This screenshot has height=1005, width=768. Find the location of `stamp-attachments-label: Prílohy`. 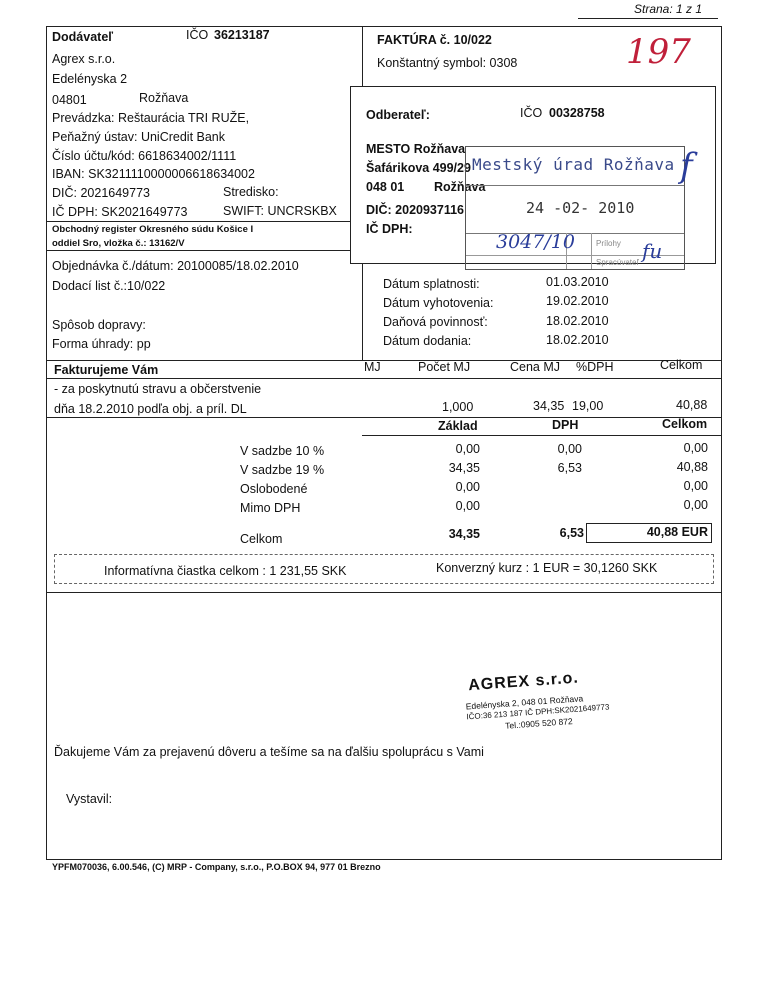

stamp-attachments-label: Prílohy is located at coordinates (608, 243).